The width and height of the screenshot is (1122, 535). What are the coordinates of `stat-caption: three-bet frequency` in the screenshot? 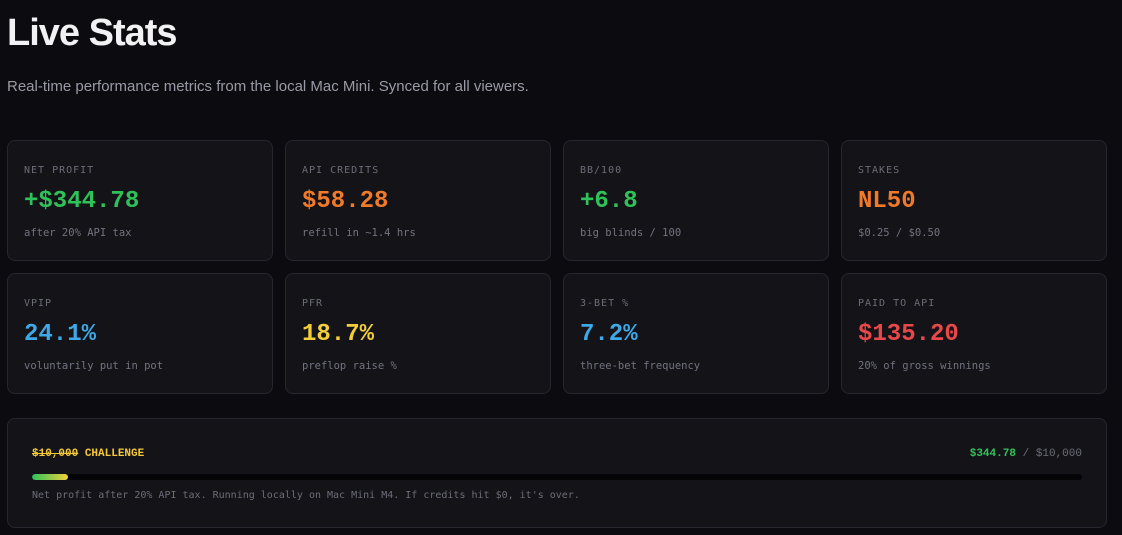 It's located at (640, 366).